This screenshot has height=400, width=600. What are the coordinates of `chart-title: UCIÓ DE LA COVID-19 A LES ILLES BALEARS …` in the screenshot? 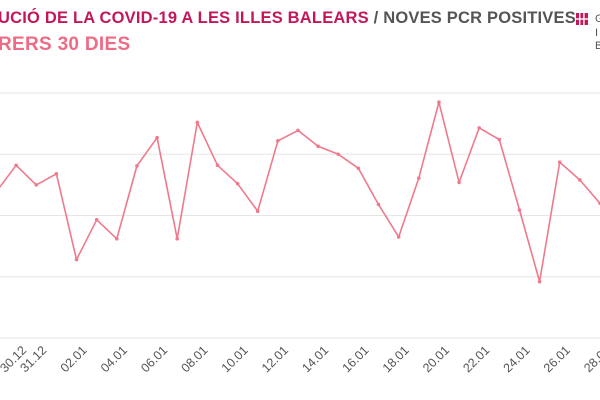 It's located at (288, 18).